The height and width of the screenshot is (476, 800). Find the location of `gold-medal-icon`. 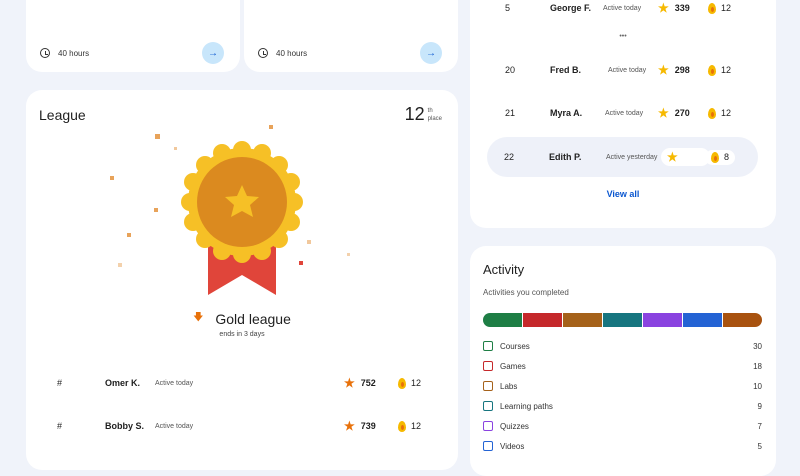

gold-medal-icon is located at coordinates (230, 210).